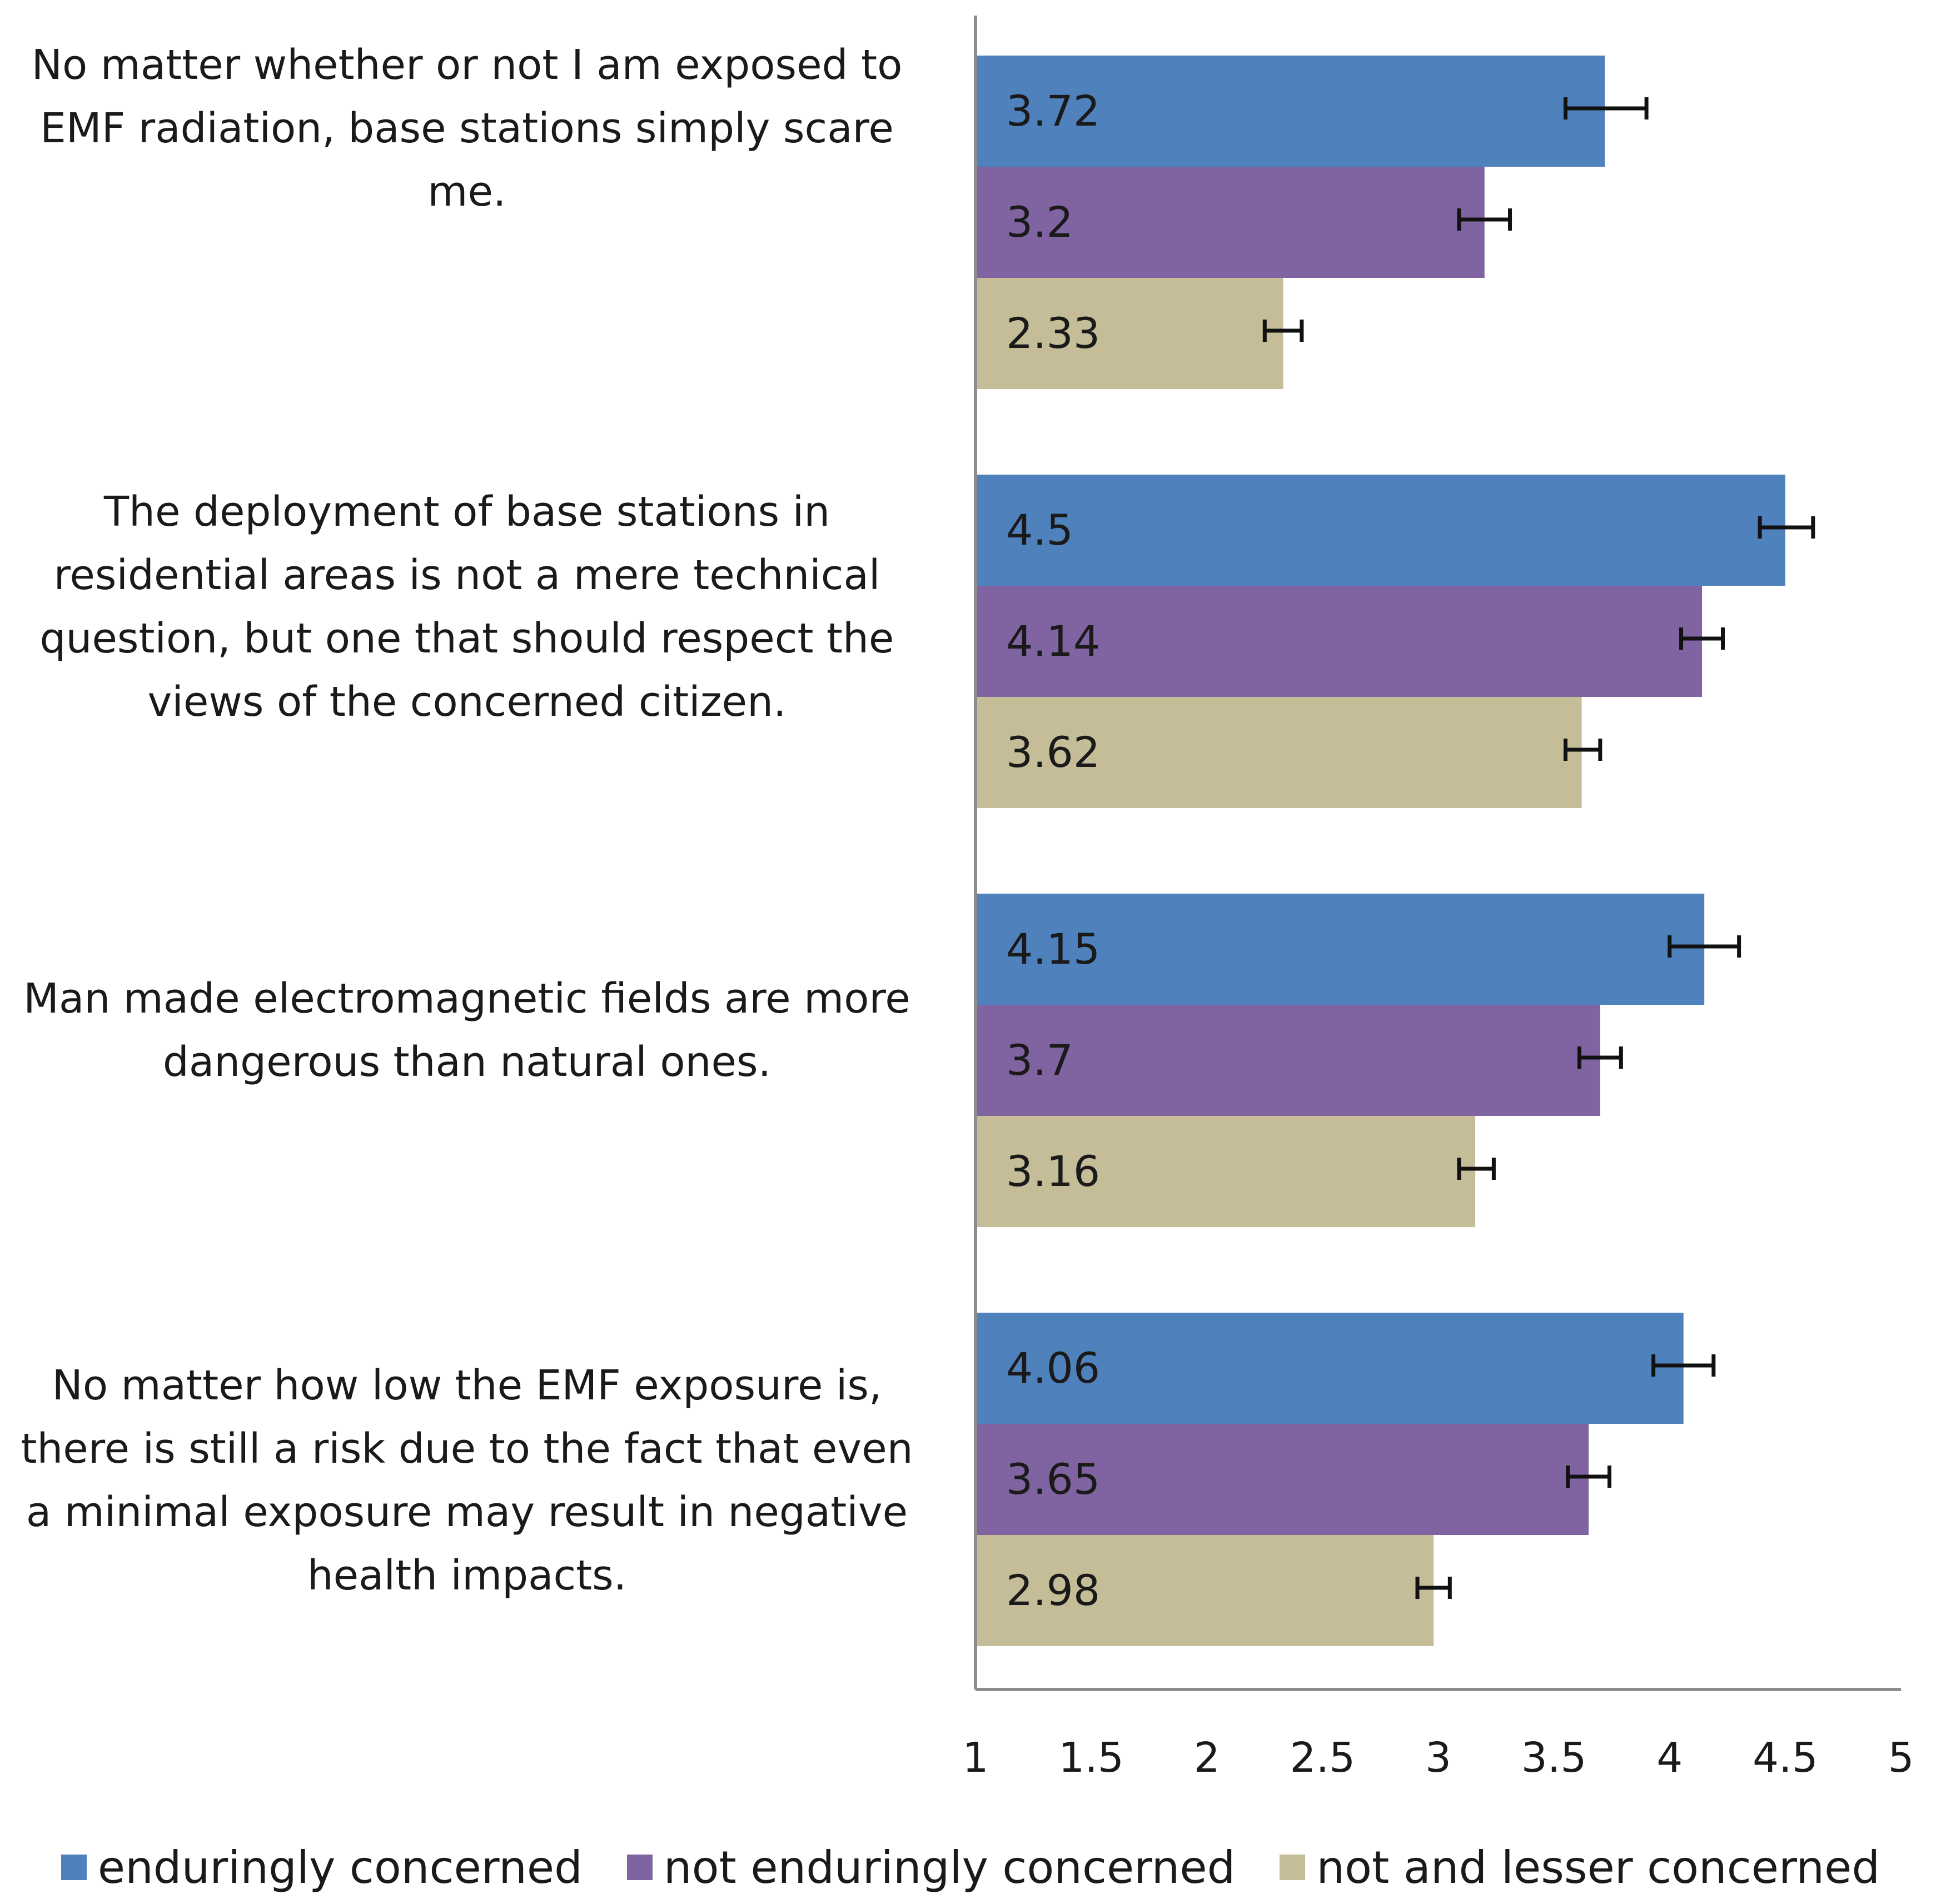  What do you see at coordinates (1053, 333) in the screenshot?
I see `data-label-not-and-lesser-concerned-1: 2.33` at bounding box center [1053, 333].